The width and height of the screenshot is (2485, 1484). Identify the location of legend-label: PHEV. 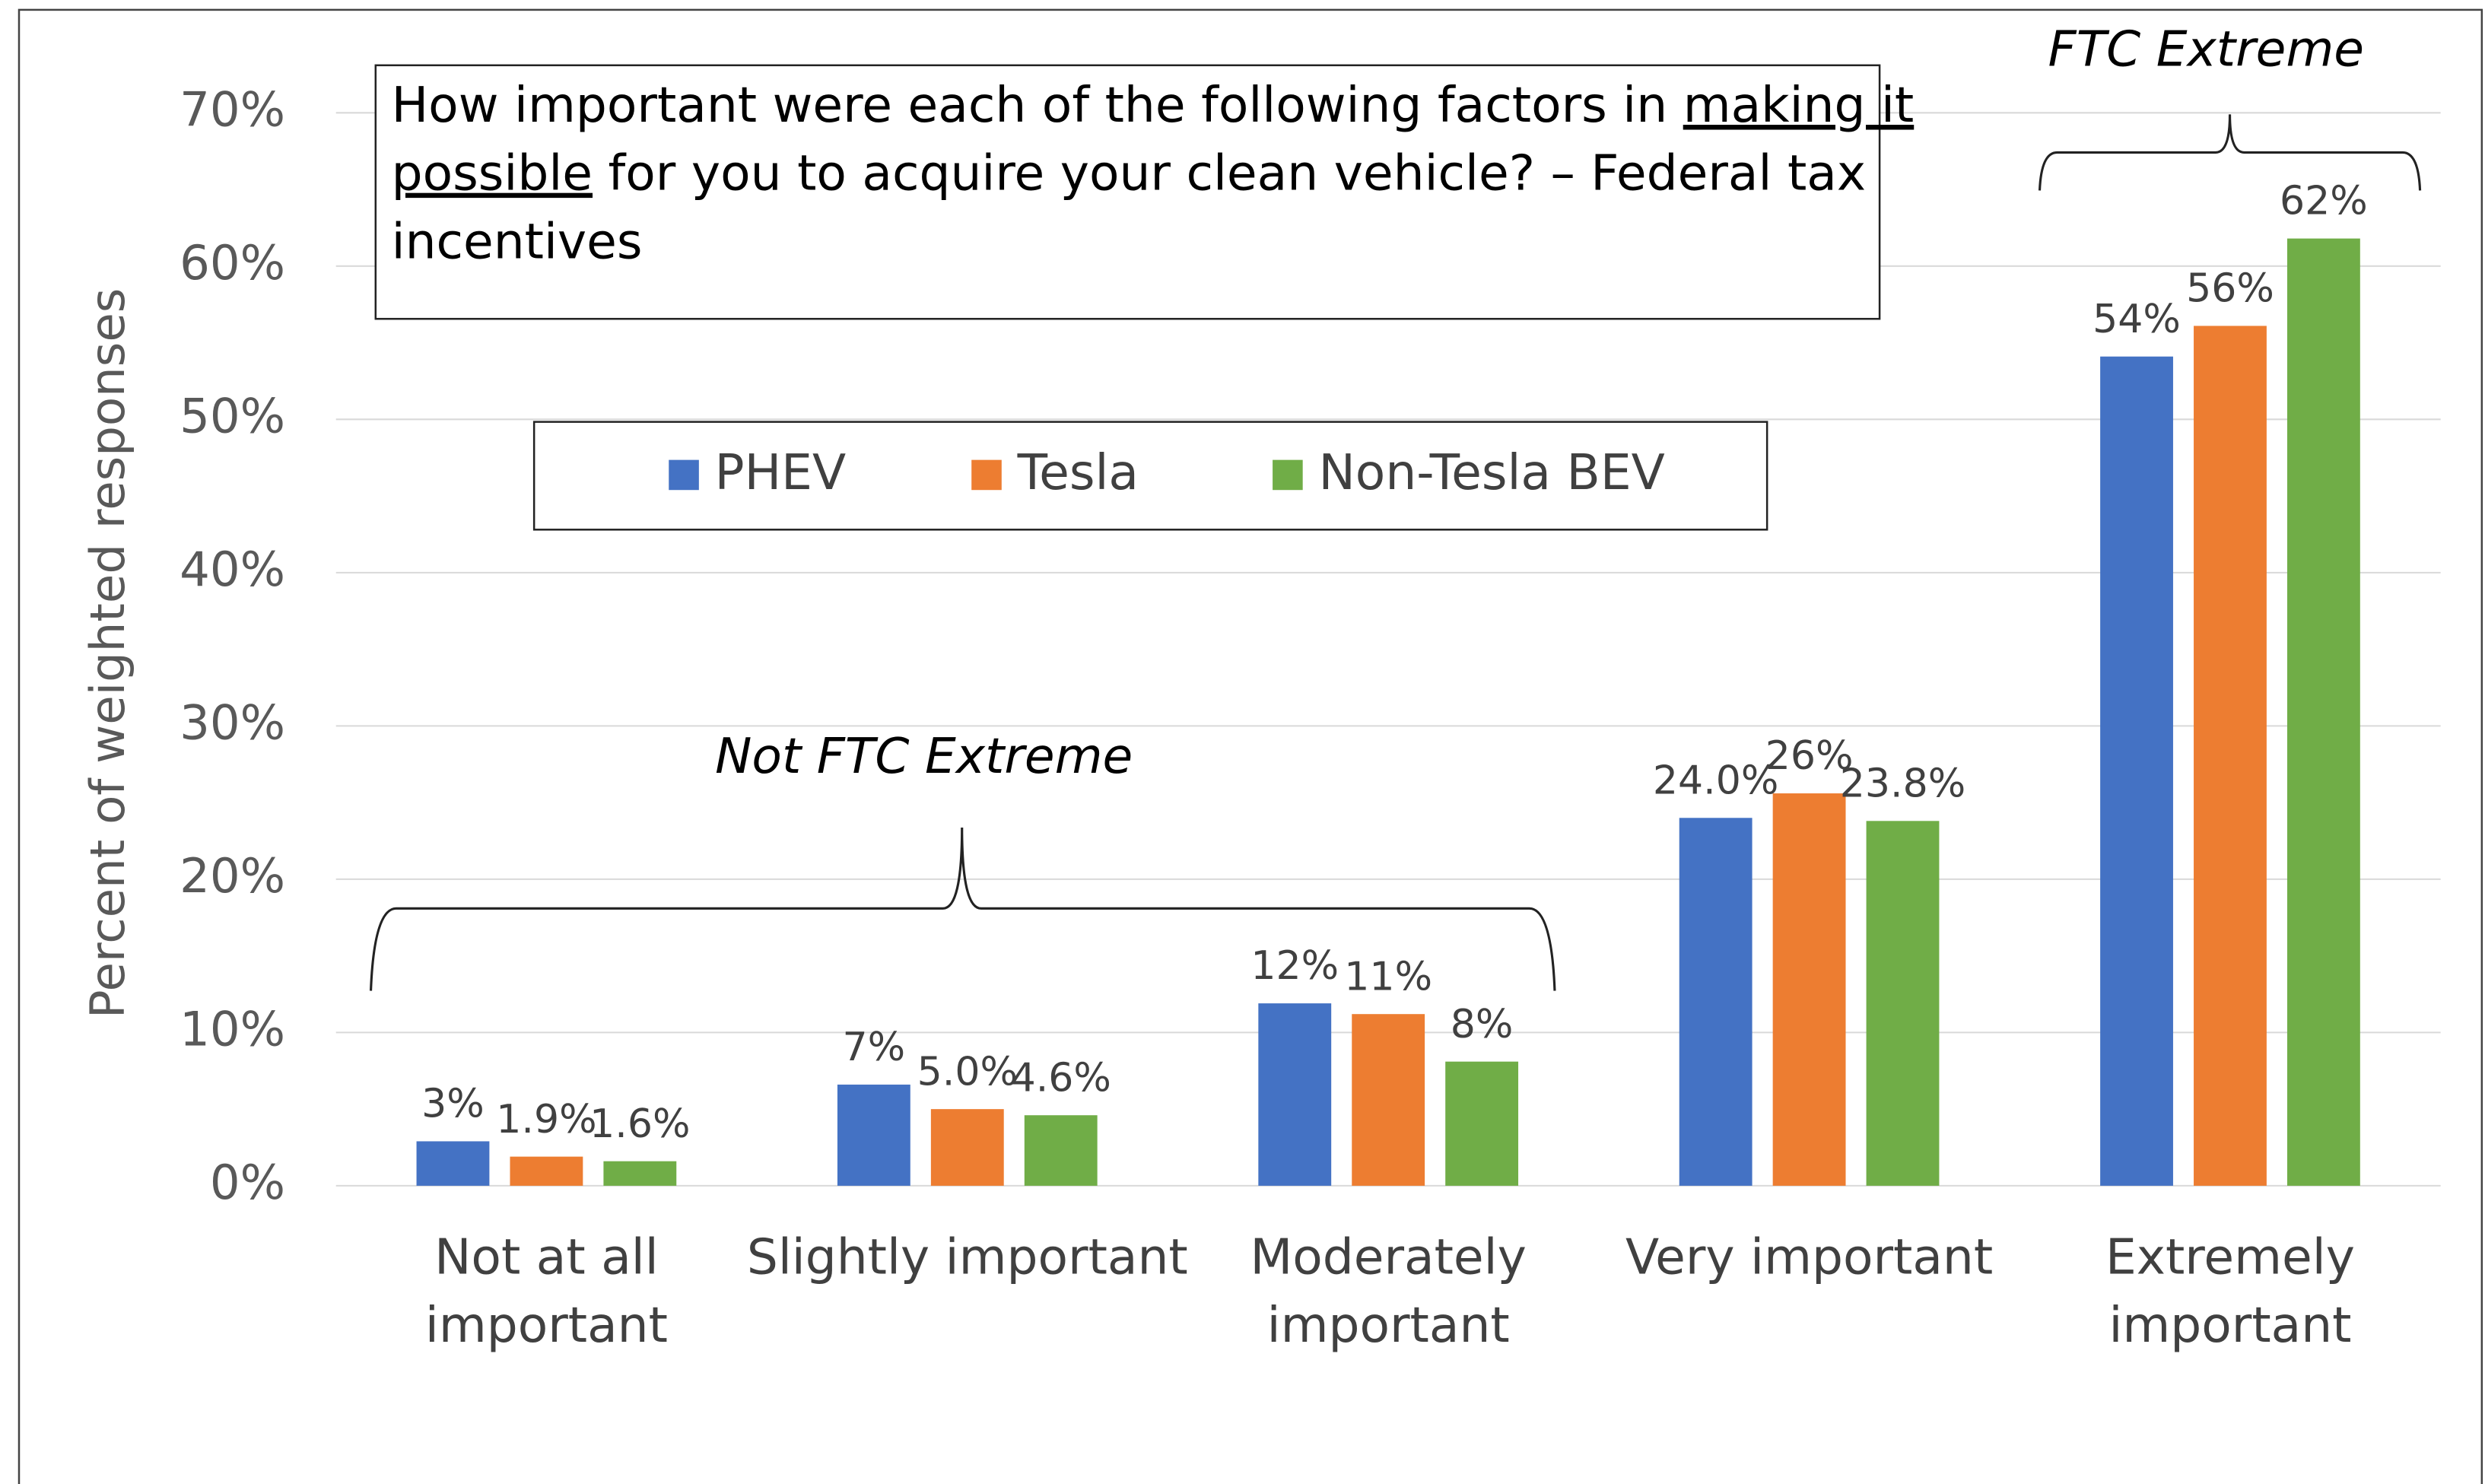
(780, 472).